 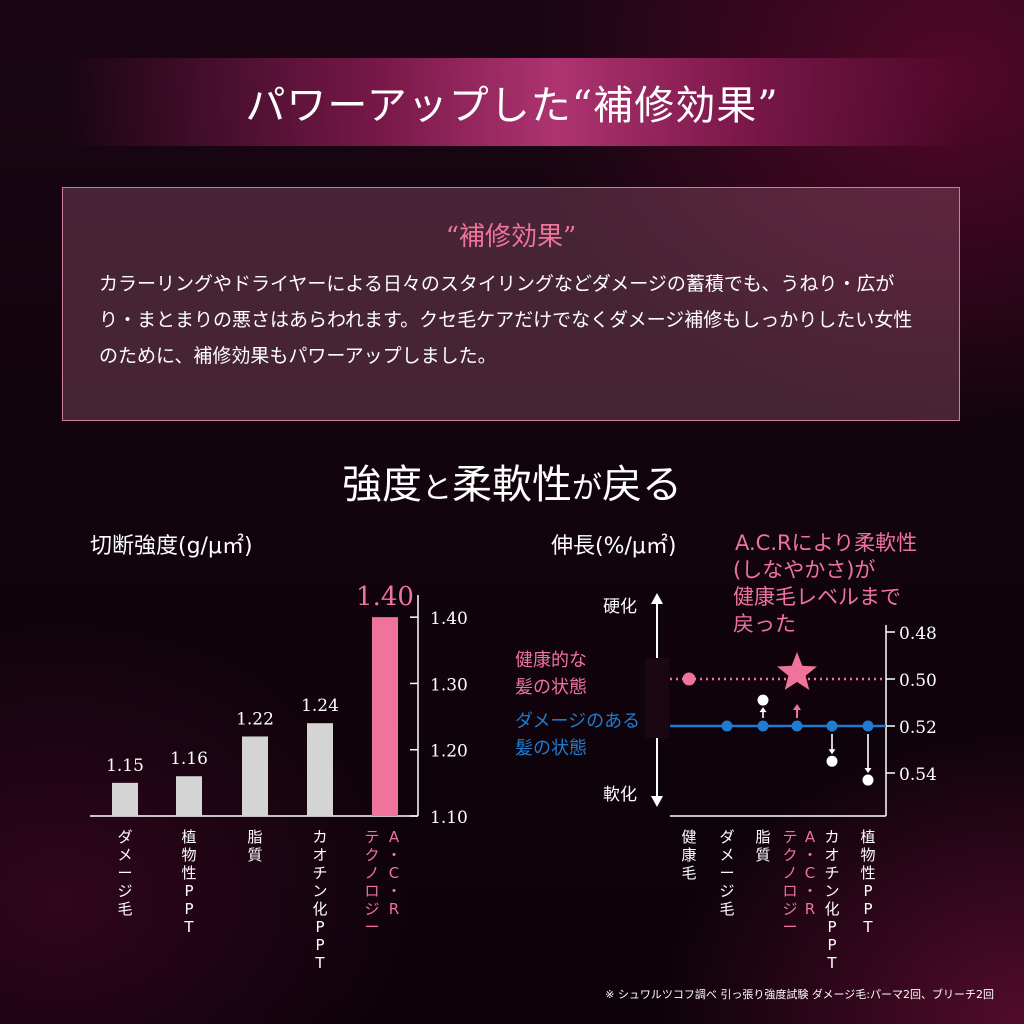 What do you see at coordinates (394, 909) in the screenshot?
I see `strength-category-label-acr-char: R` at bounding box center [394, 909].